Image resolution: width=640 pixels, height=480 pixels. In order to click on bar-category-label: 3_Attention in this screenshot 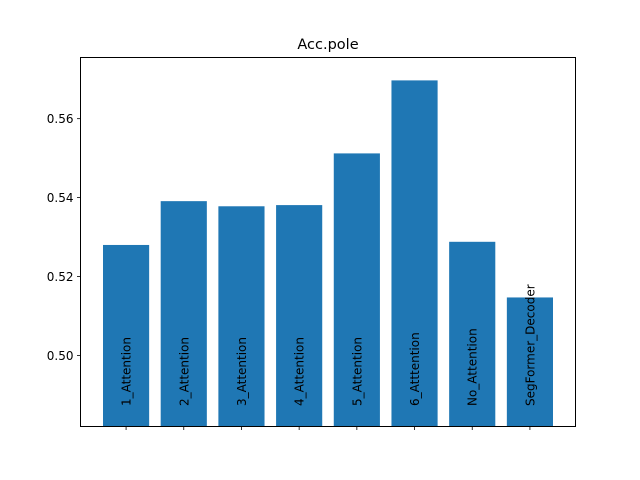, I will do `click(242, 371)`.